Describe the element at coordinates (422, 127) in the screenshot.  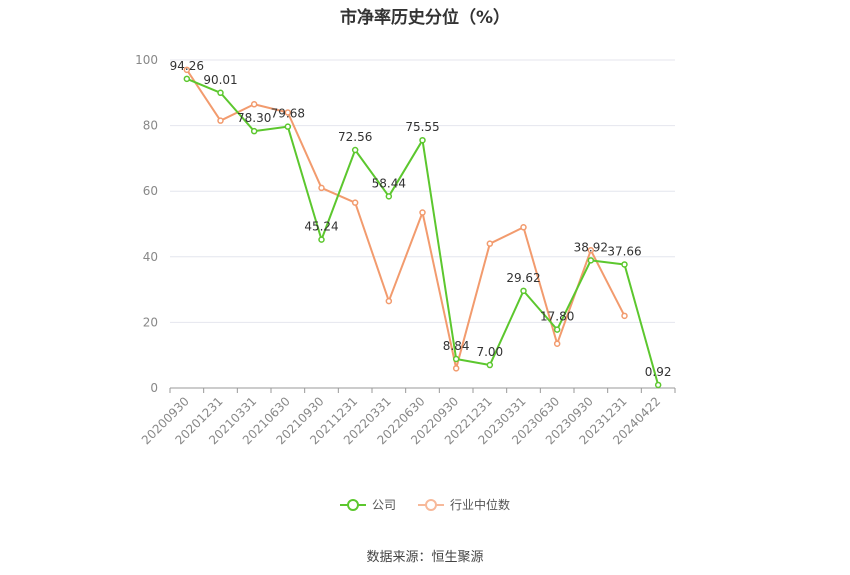
I see `data-label: 75.55` at that location.